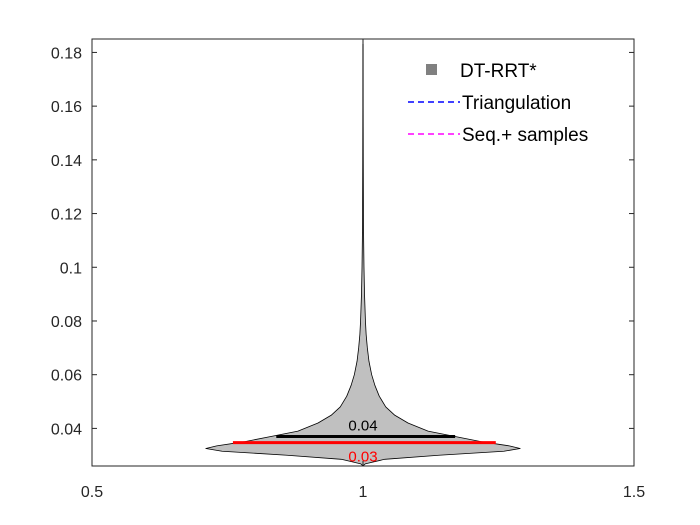 This screenshot has width=700, height=525. What do you see at coordinates (363, 492) in the screenshot?
I see `x-tick-label: 1` at bounding box center [363, 492].